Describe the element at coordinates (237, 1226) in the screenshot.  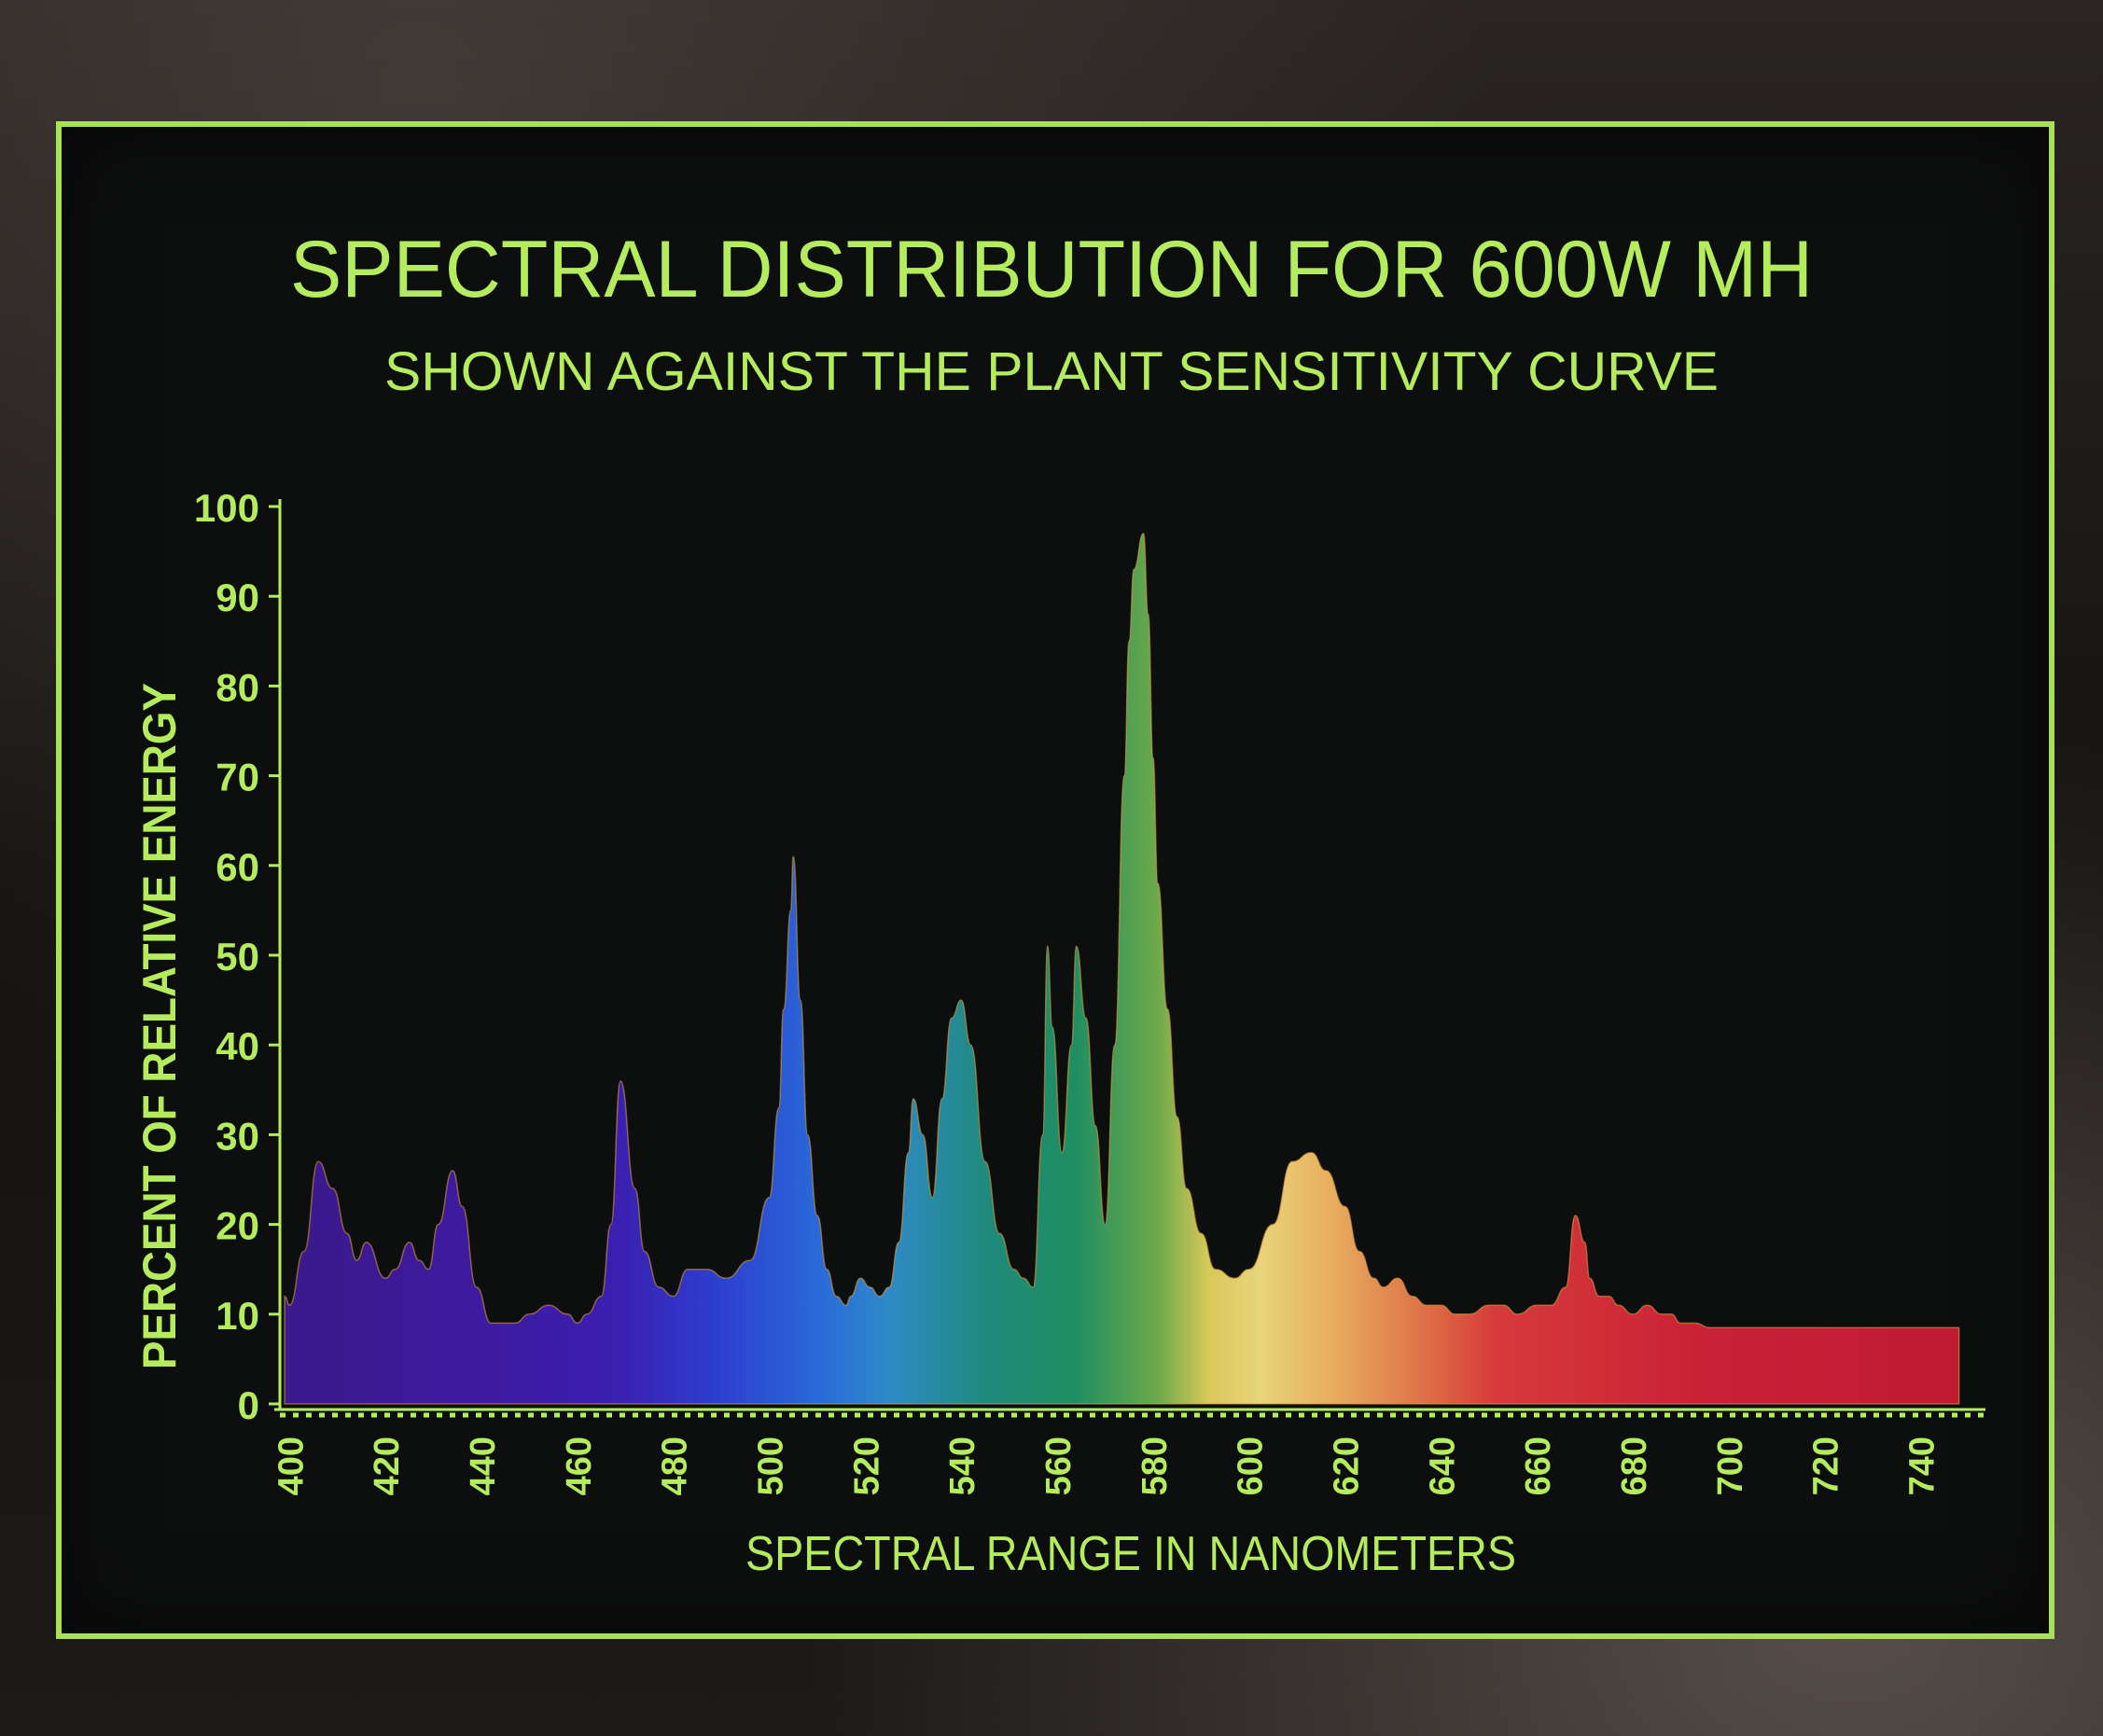
I see `y-tick-label: 20` at that location.